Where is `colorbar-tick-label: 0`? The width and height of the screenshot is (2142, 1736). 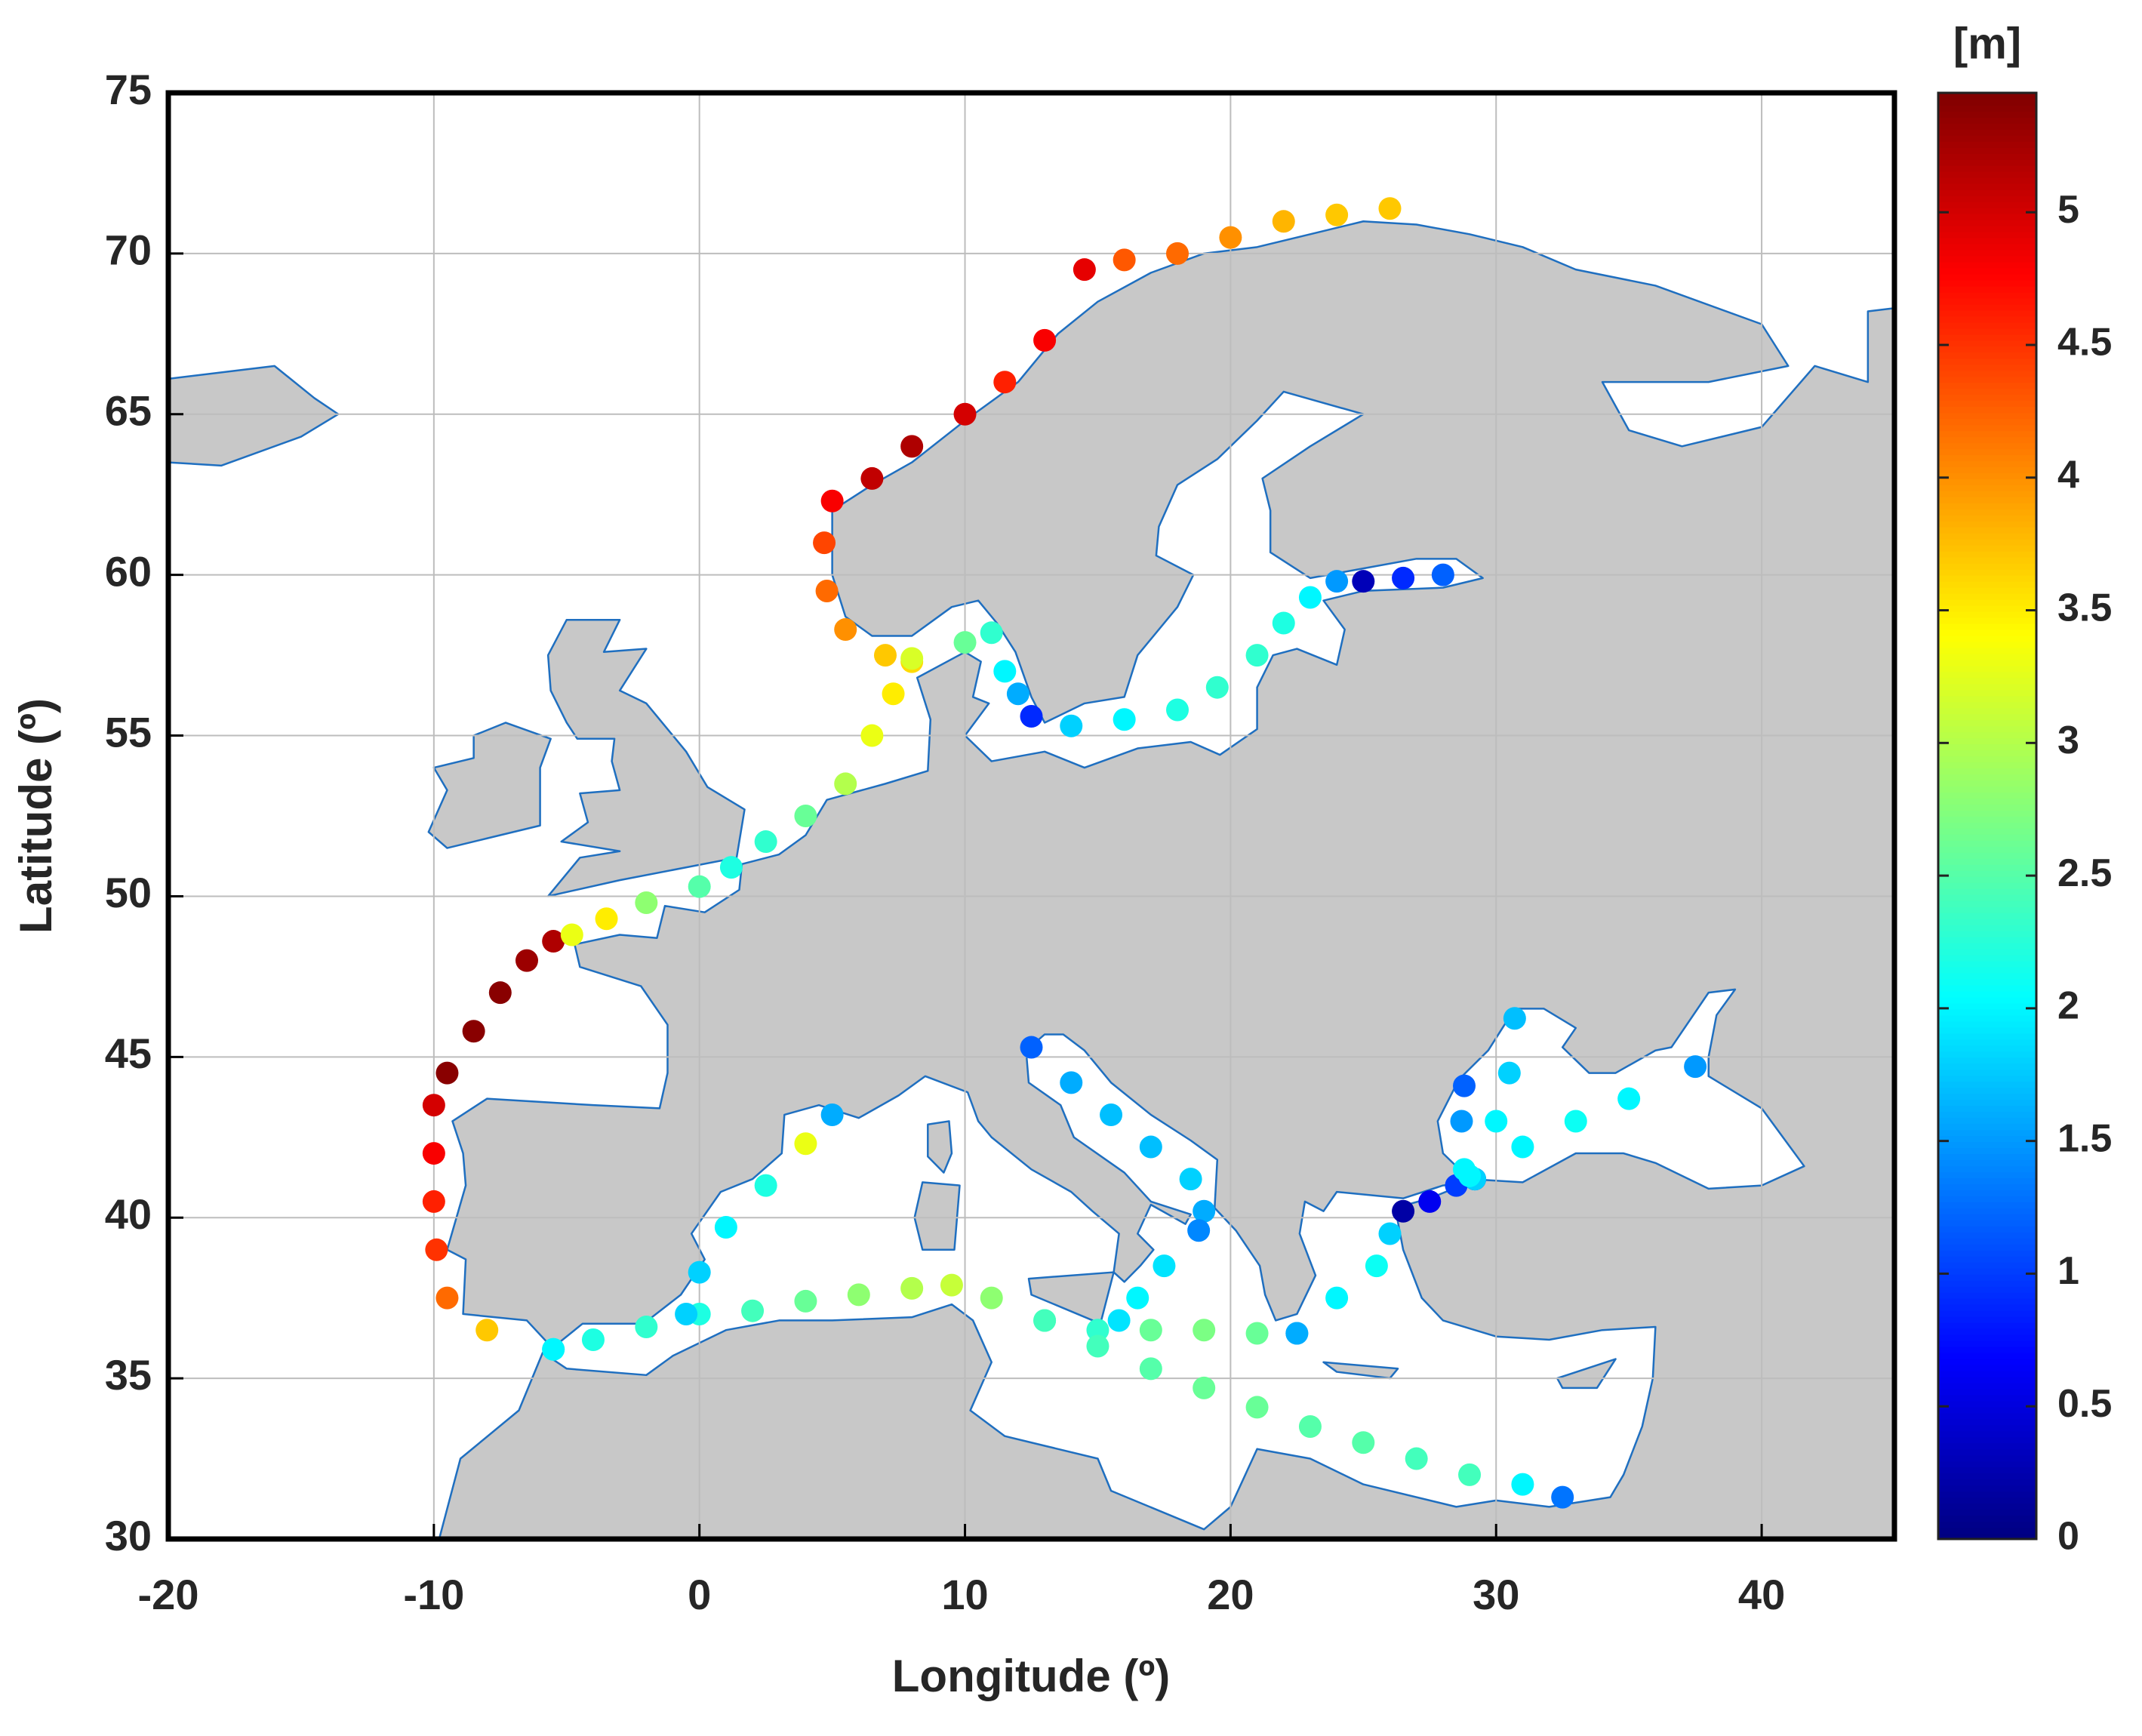 colorbar-tick-label: 0 is located at coordinates (2068, 1537).